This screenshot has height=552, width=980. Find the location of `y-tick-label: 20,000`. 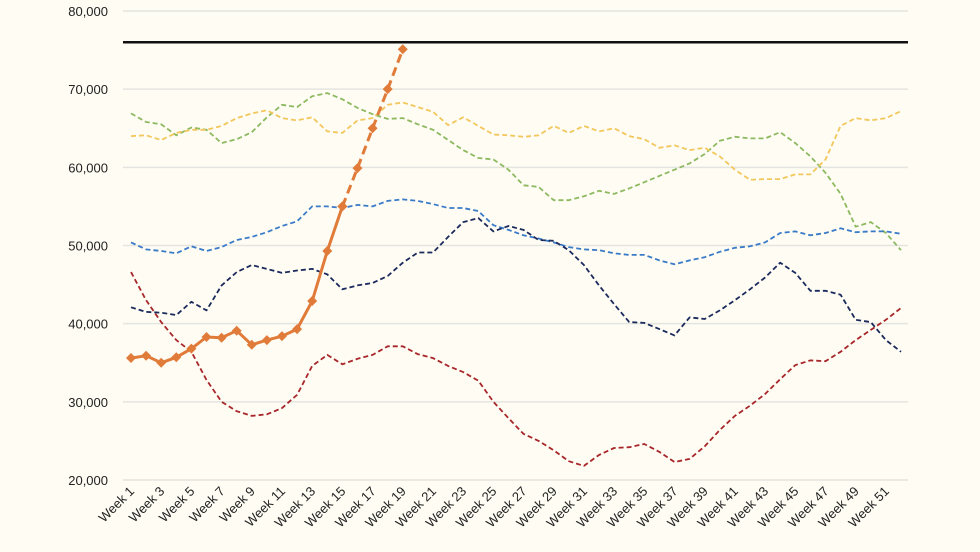

y-tick-label: 20,000 is located at coordinates (88, 480).